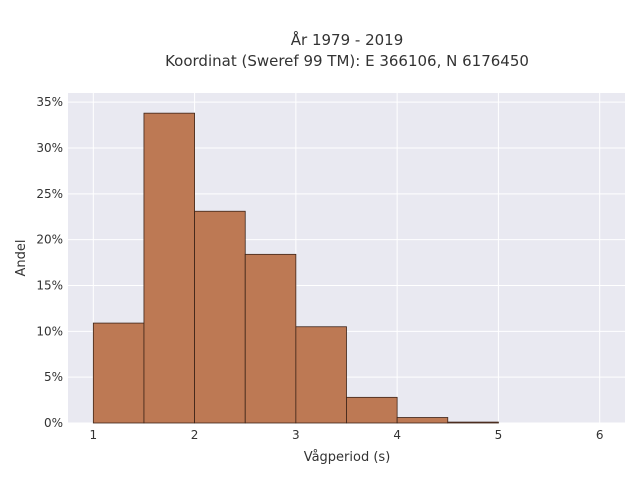 This screenshot has width=640, height=480. What do you see at coordinates (347, 457) in the screenshot?
I see `x-axis-label: Vågperiod (s)` at bounding box center [347, 457].